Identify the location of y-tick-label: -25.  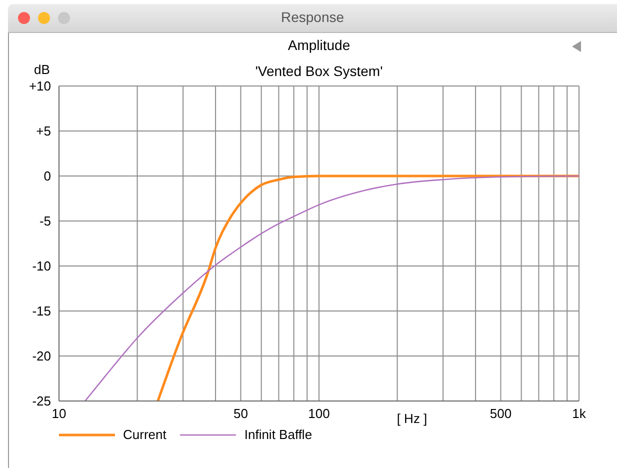
(41, 401).